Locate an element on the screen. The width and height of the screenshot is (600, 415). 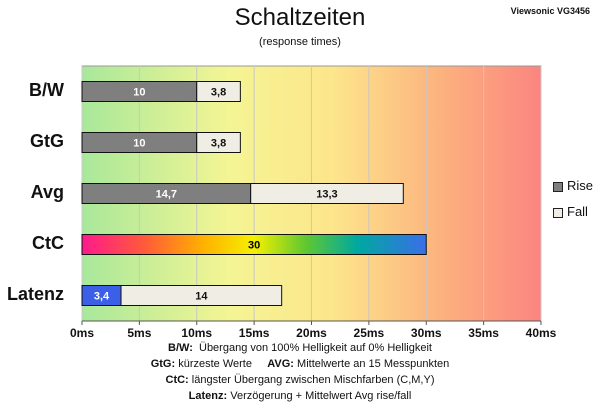
bar-fall-gtg is located at coordinates (218, 142).